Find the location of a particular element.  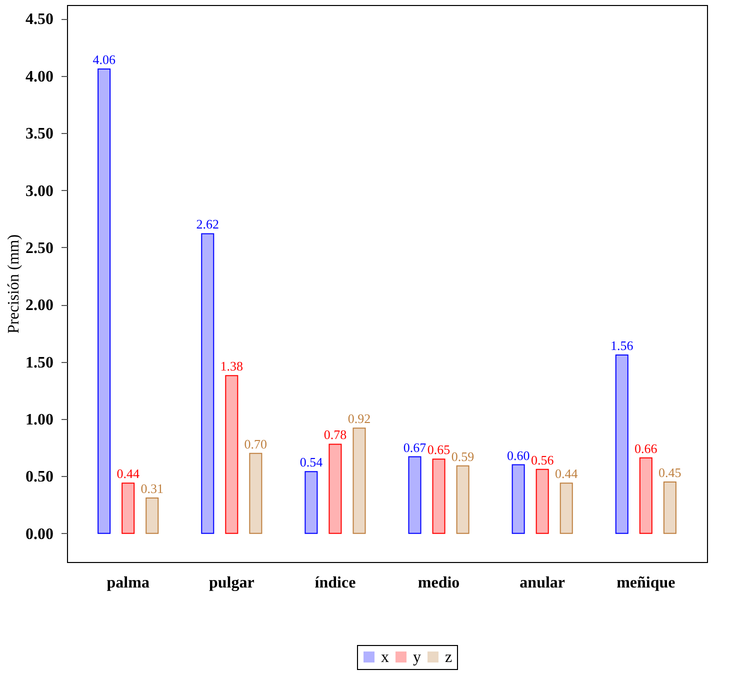

y-tick-label: 0.00 is located at coordinates (40, 534).